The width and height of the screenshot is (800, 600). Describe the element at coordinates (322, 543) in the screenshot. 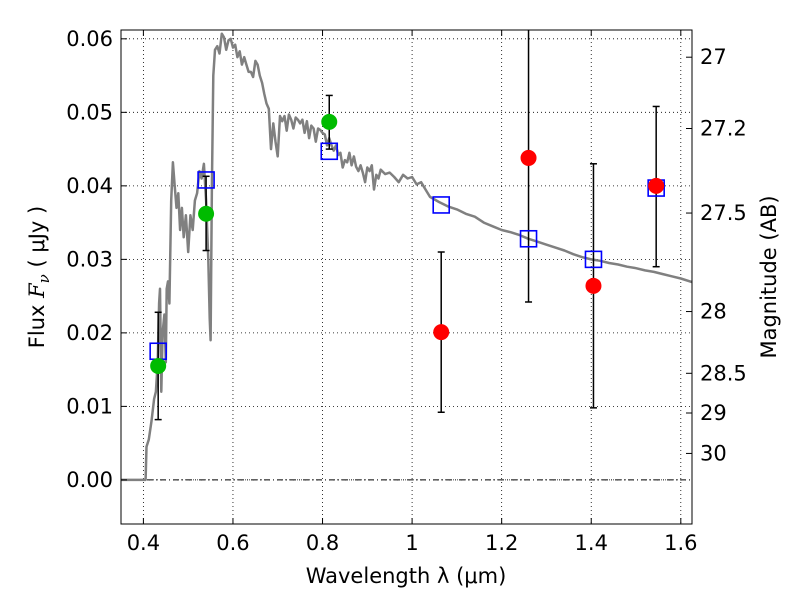

I see `x-tick-label: 0.8` at that location.